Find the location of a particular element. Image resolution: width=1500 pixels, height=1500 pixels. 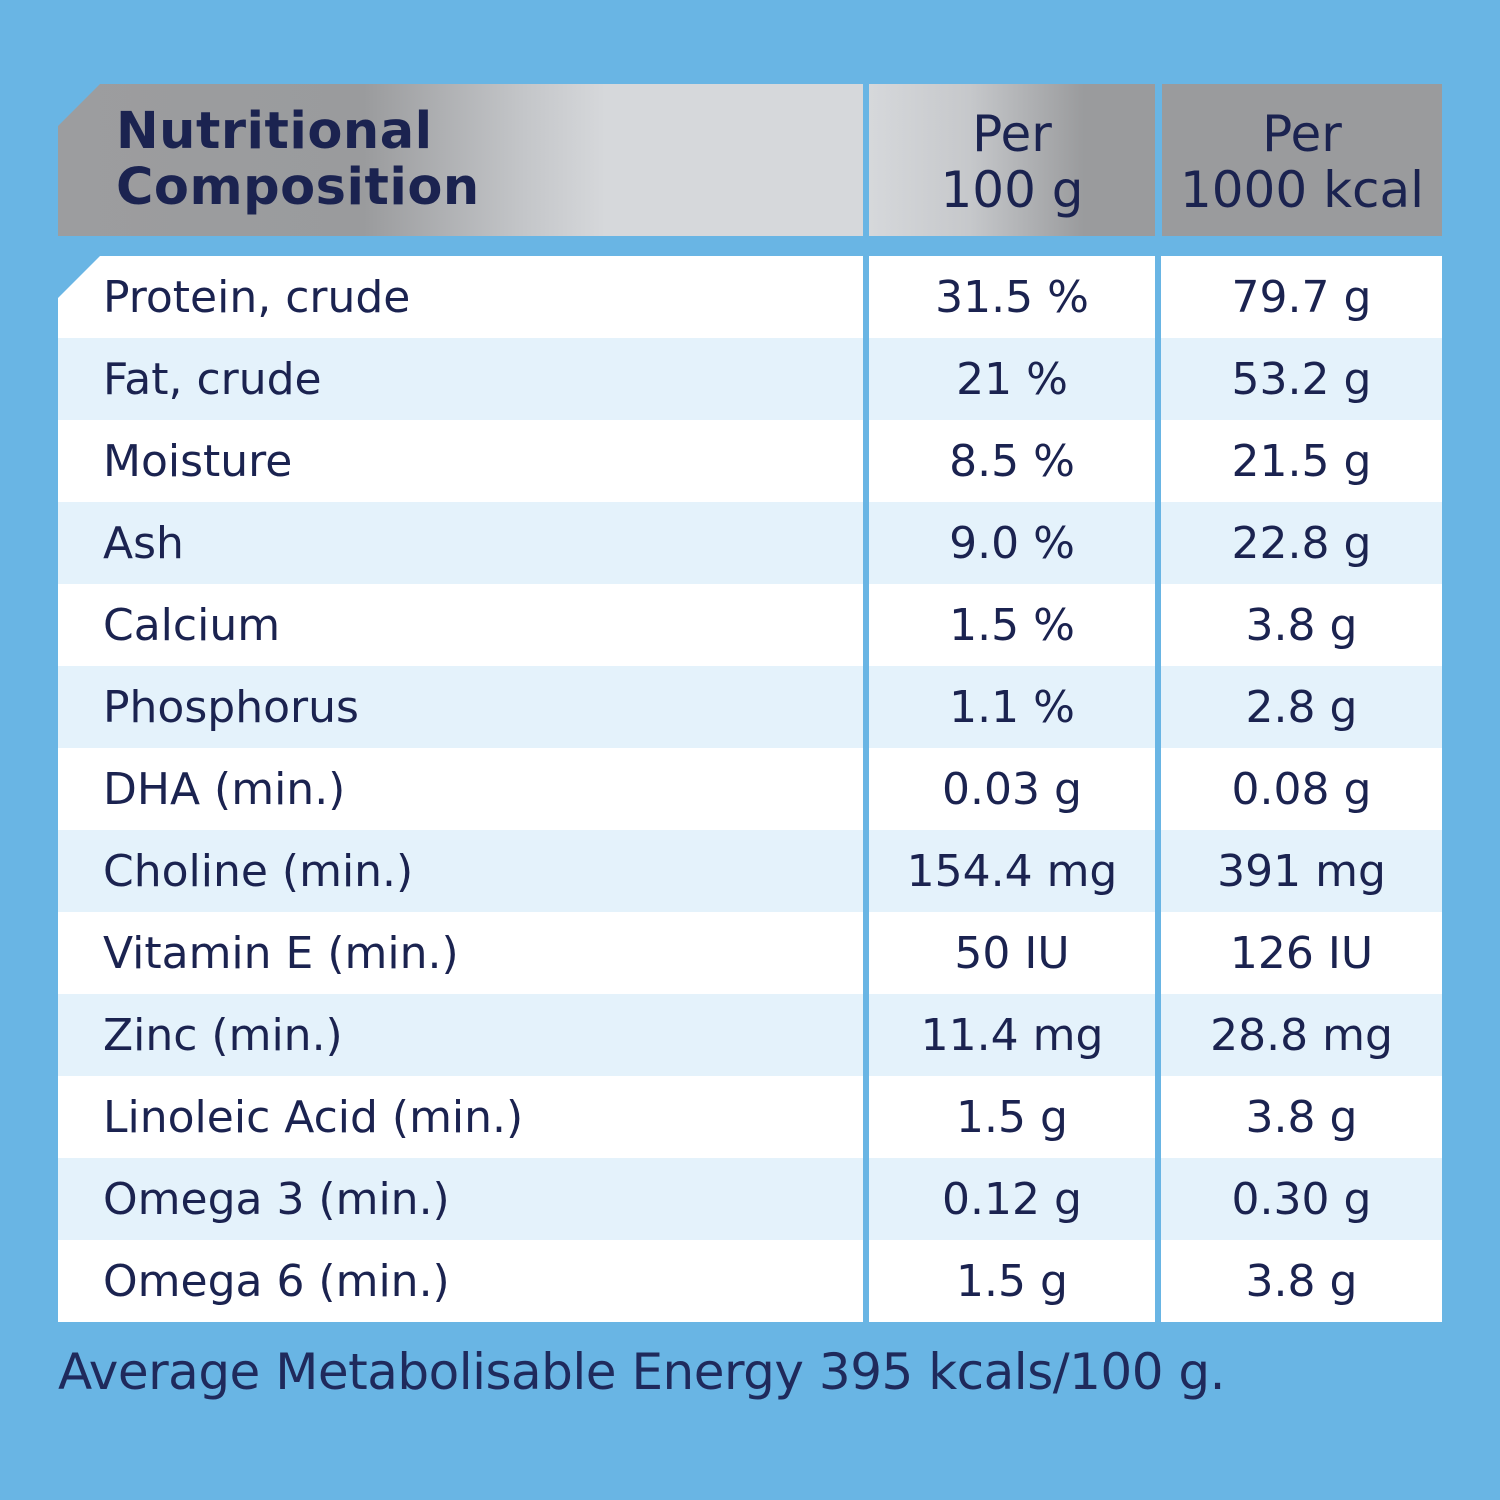

table-row: Moisture 8.5 % 21.5 g is located at coordinates (750, 461).